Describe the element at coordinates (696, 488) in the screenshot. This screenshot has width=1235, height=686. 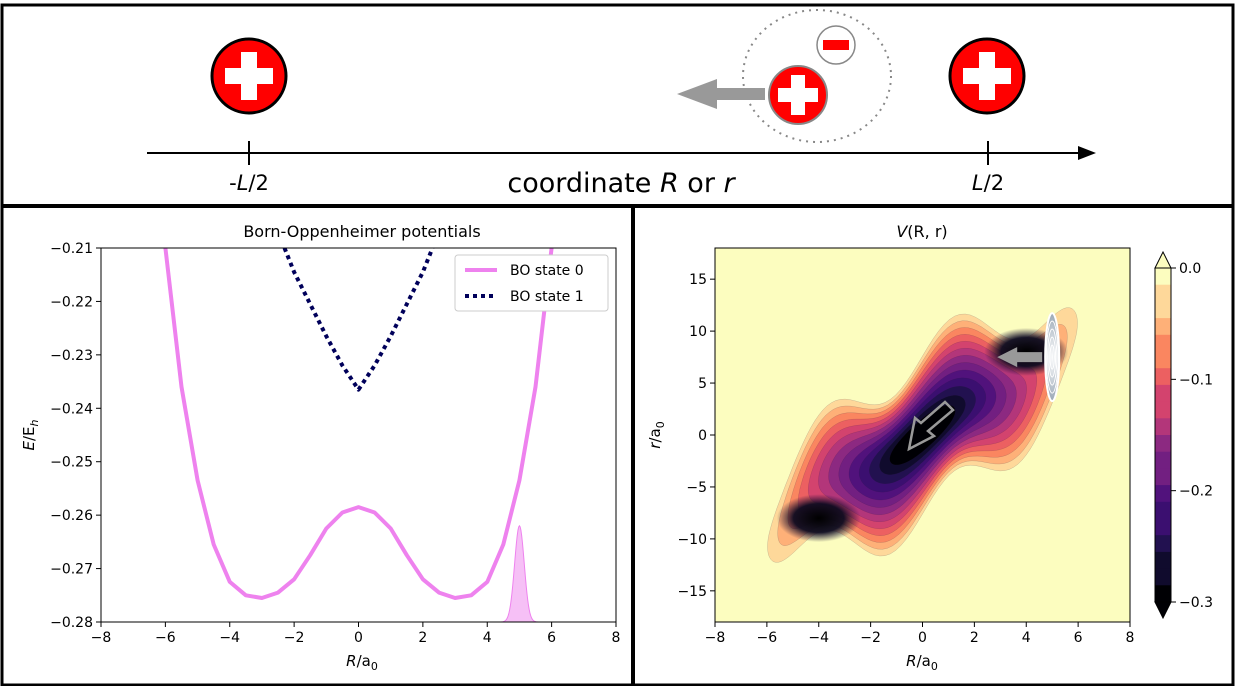
I see `y-tick-label: −5` at that location.